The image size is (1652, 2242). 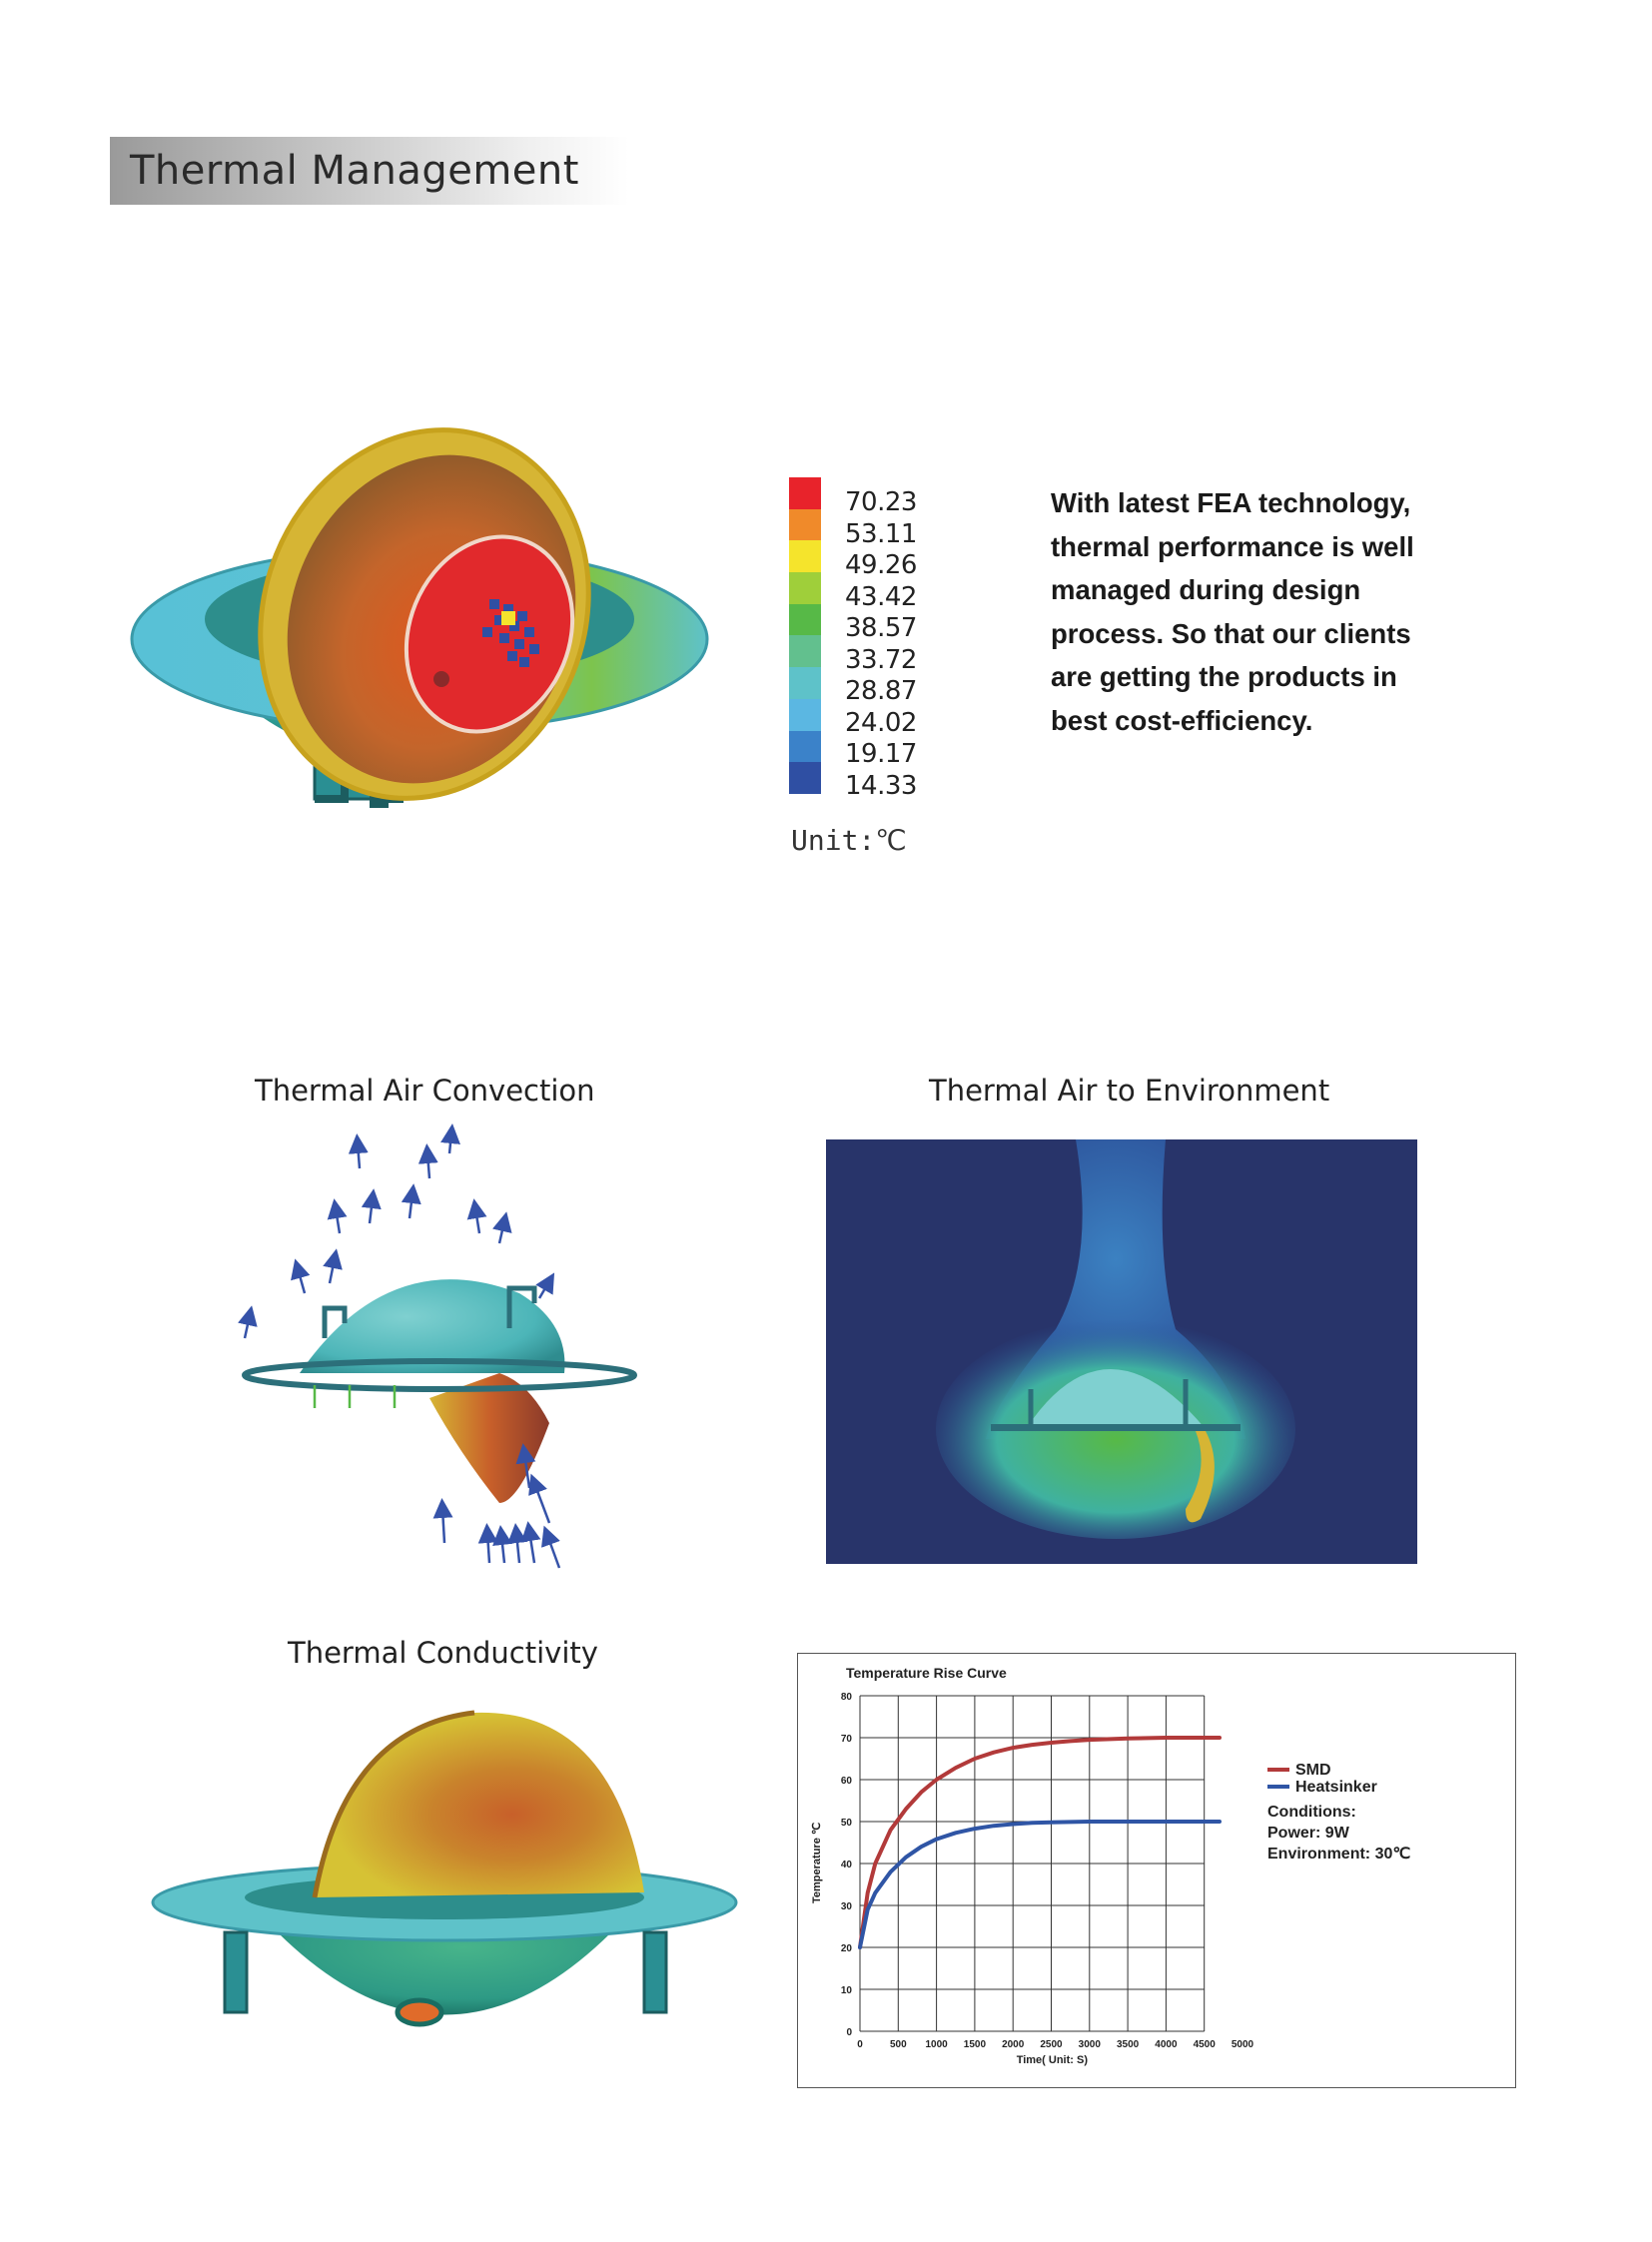 What do you see at coordinates (1128, 2044) in the screenshot?
I see `x-tick-label: 3500` at bounding box center [1128, 2044].